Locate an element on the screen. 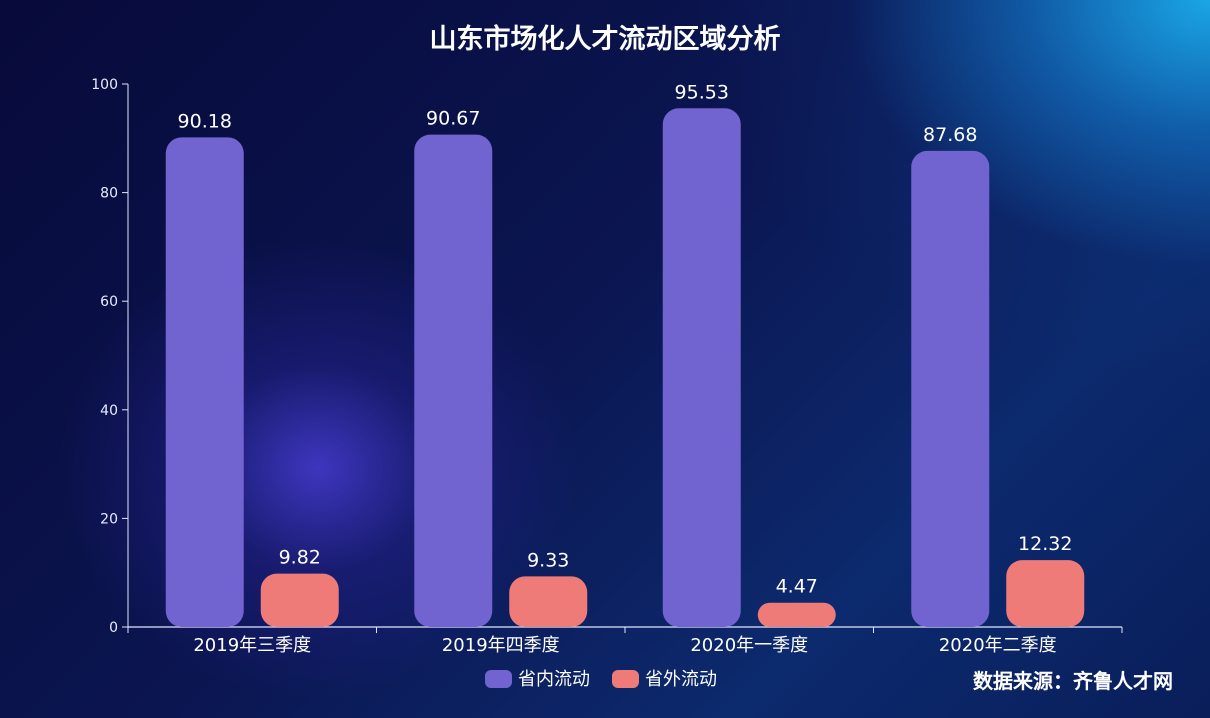 This screenshot has width=1210, height=718. y-tick-label: 40 is located at coordinates (109, 411).